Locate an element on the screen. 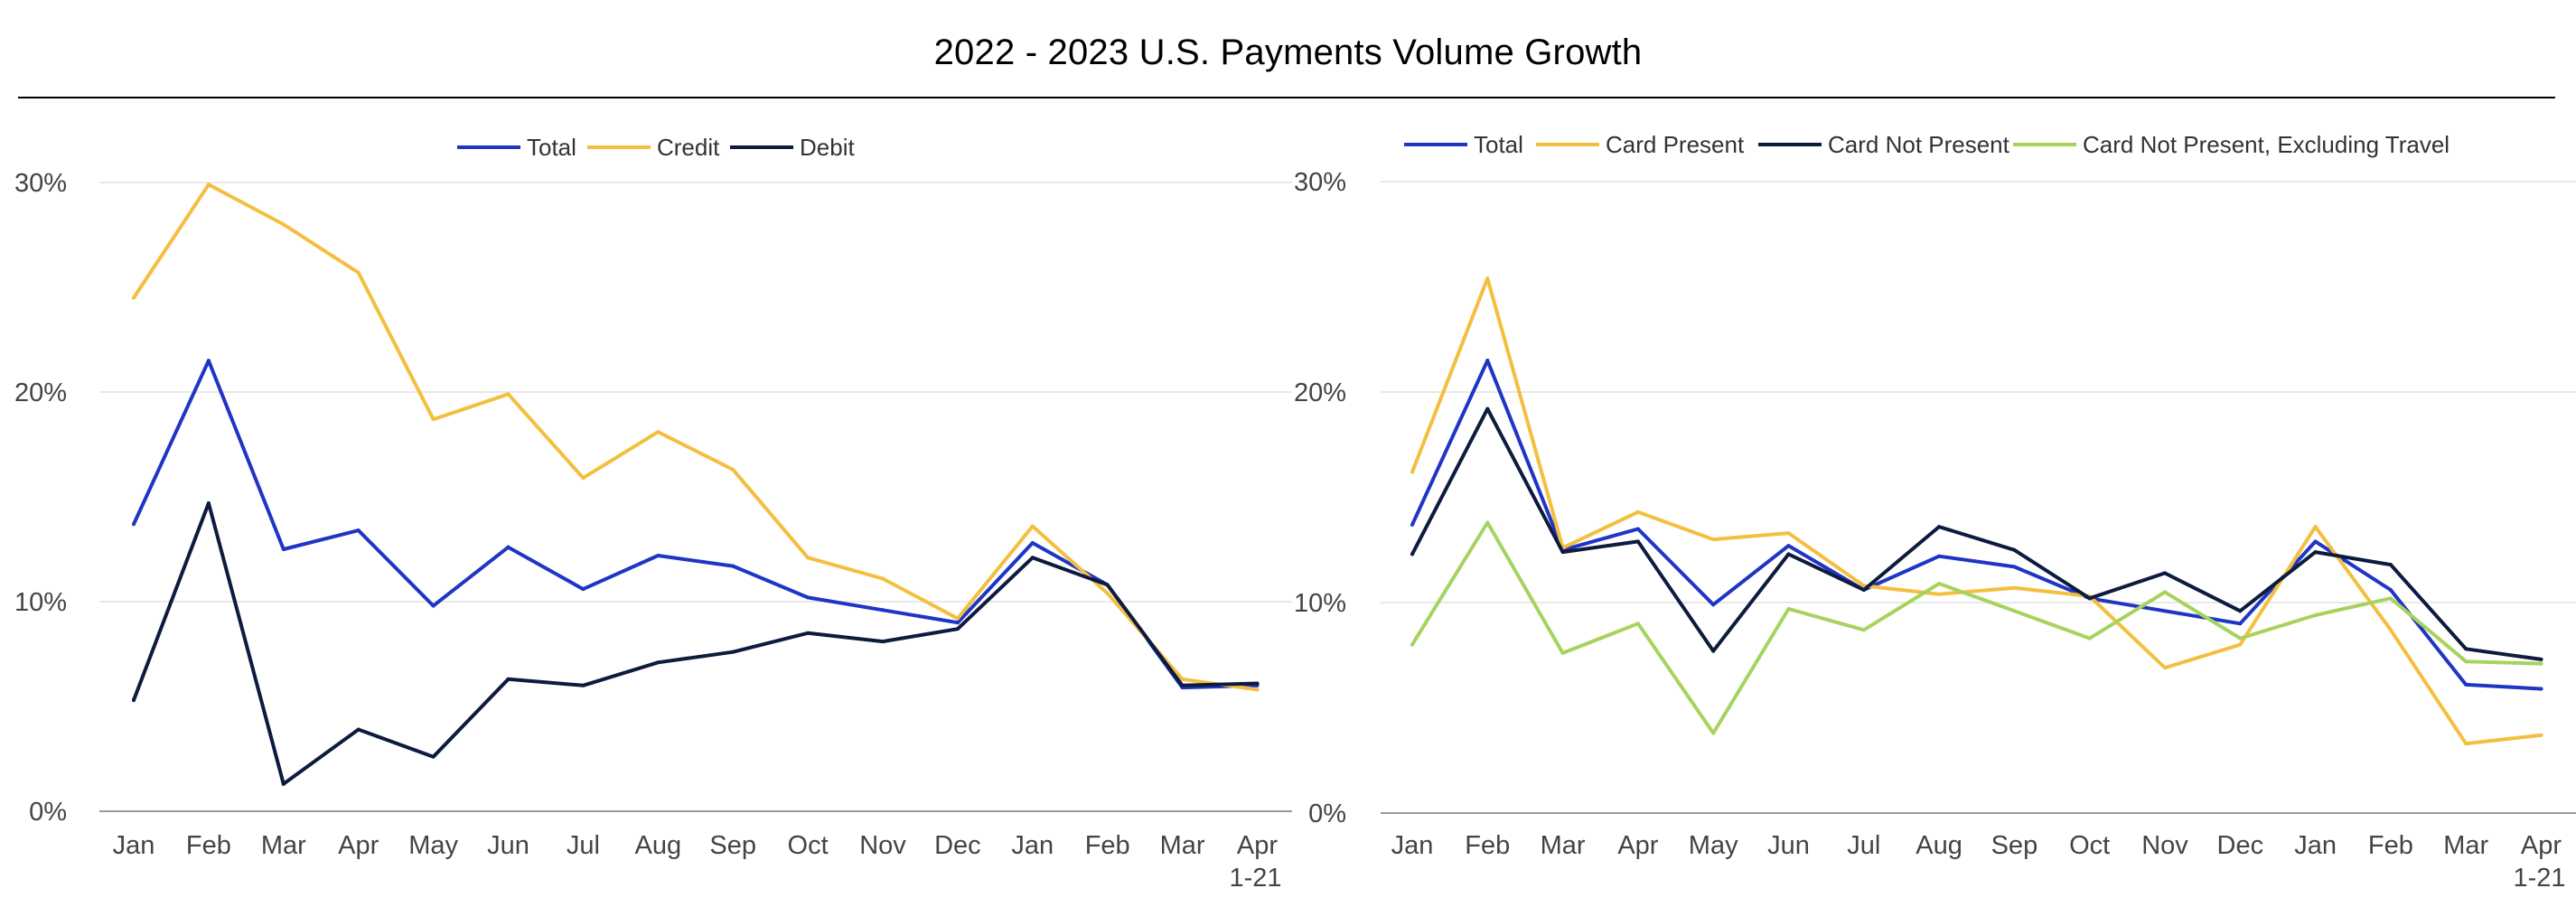 The height and width of the screenshot is (907, 2576). chart1-x-tick-label: Oct is located at coordinates (2089, 845).